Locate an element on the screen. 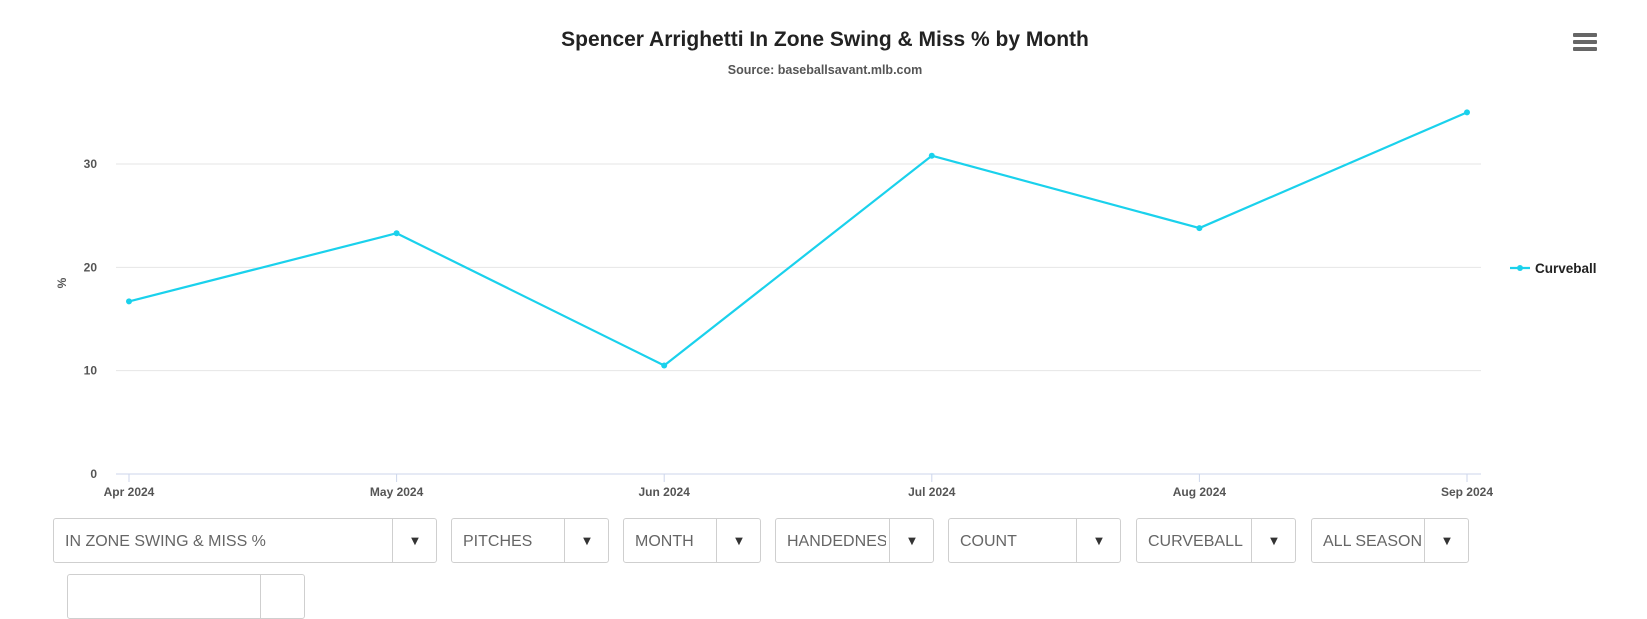 The image size is (1647, 619). x-tick-label: Apr 2024 is located at coordinates (129, 492).